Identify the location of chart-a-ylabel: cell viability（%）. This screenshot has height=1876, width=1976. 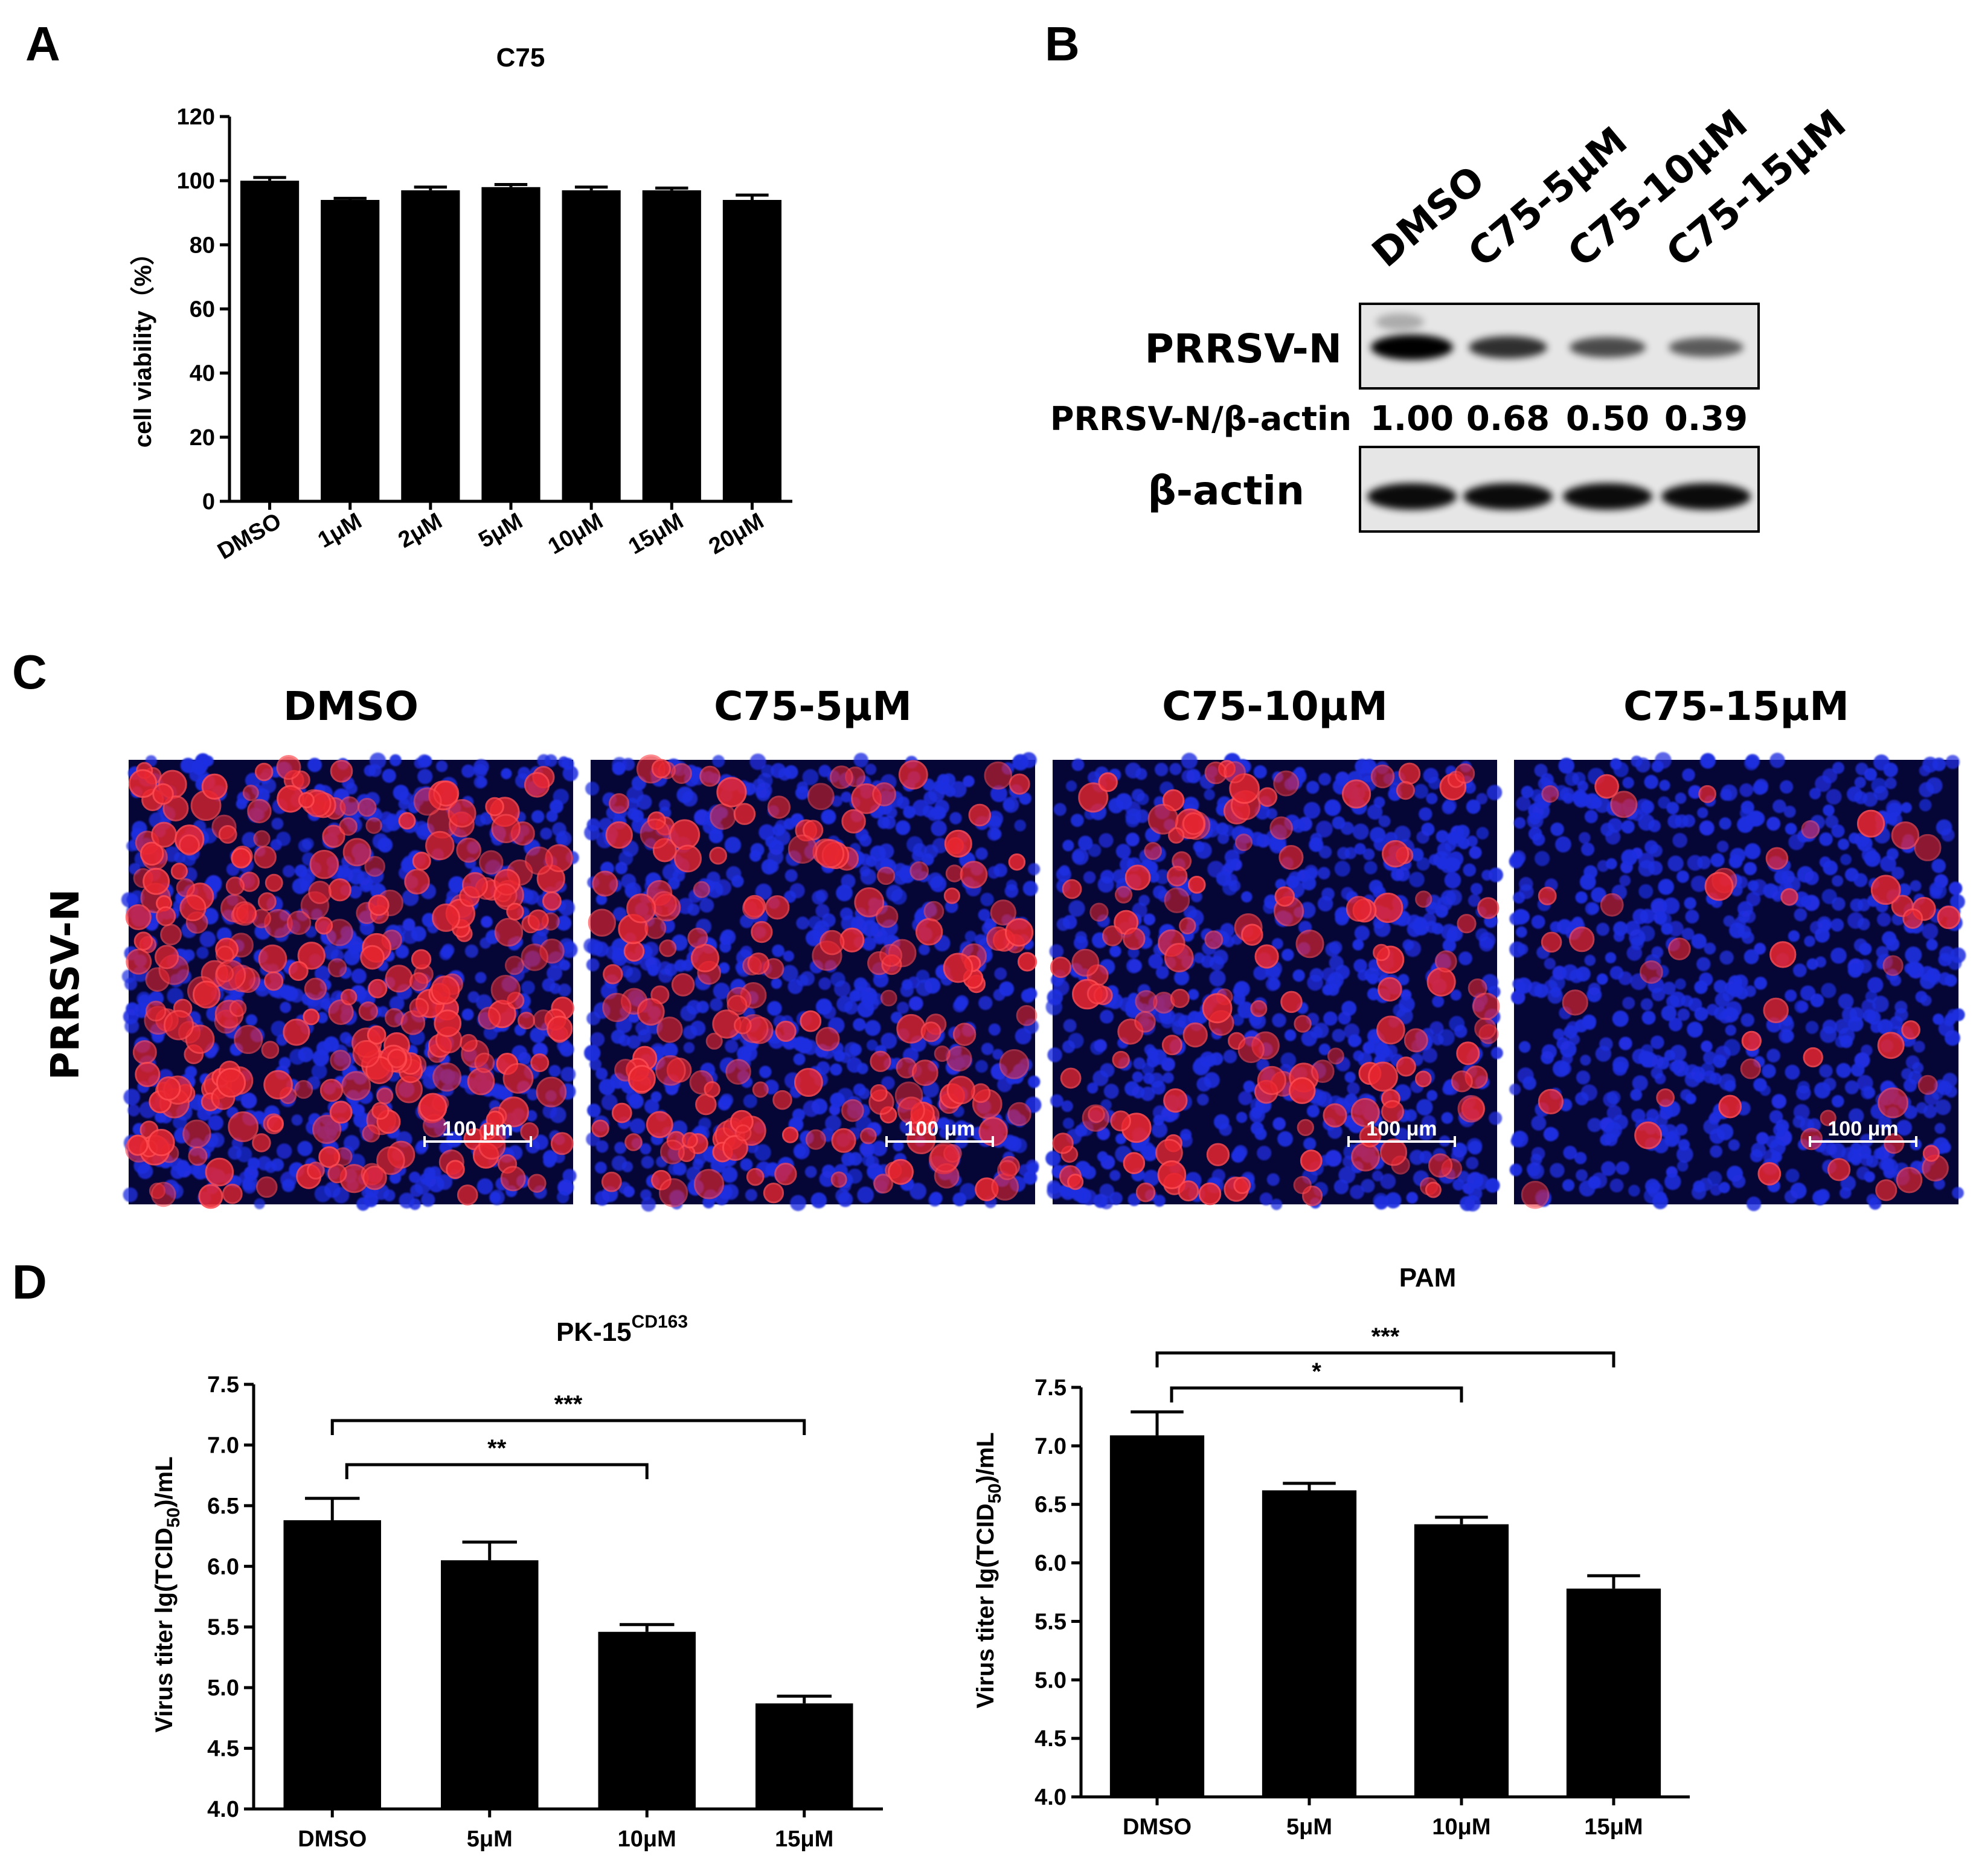
(143, 345).